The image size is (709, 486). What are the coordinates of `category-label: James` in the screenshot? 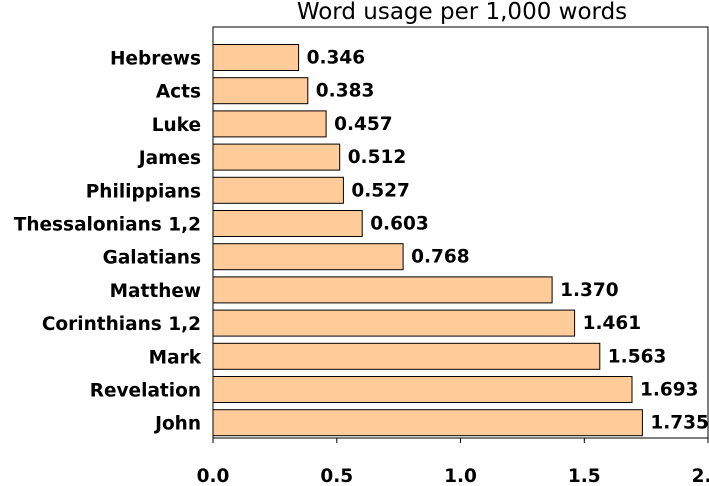 It's located at (169, 158).